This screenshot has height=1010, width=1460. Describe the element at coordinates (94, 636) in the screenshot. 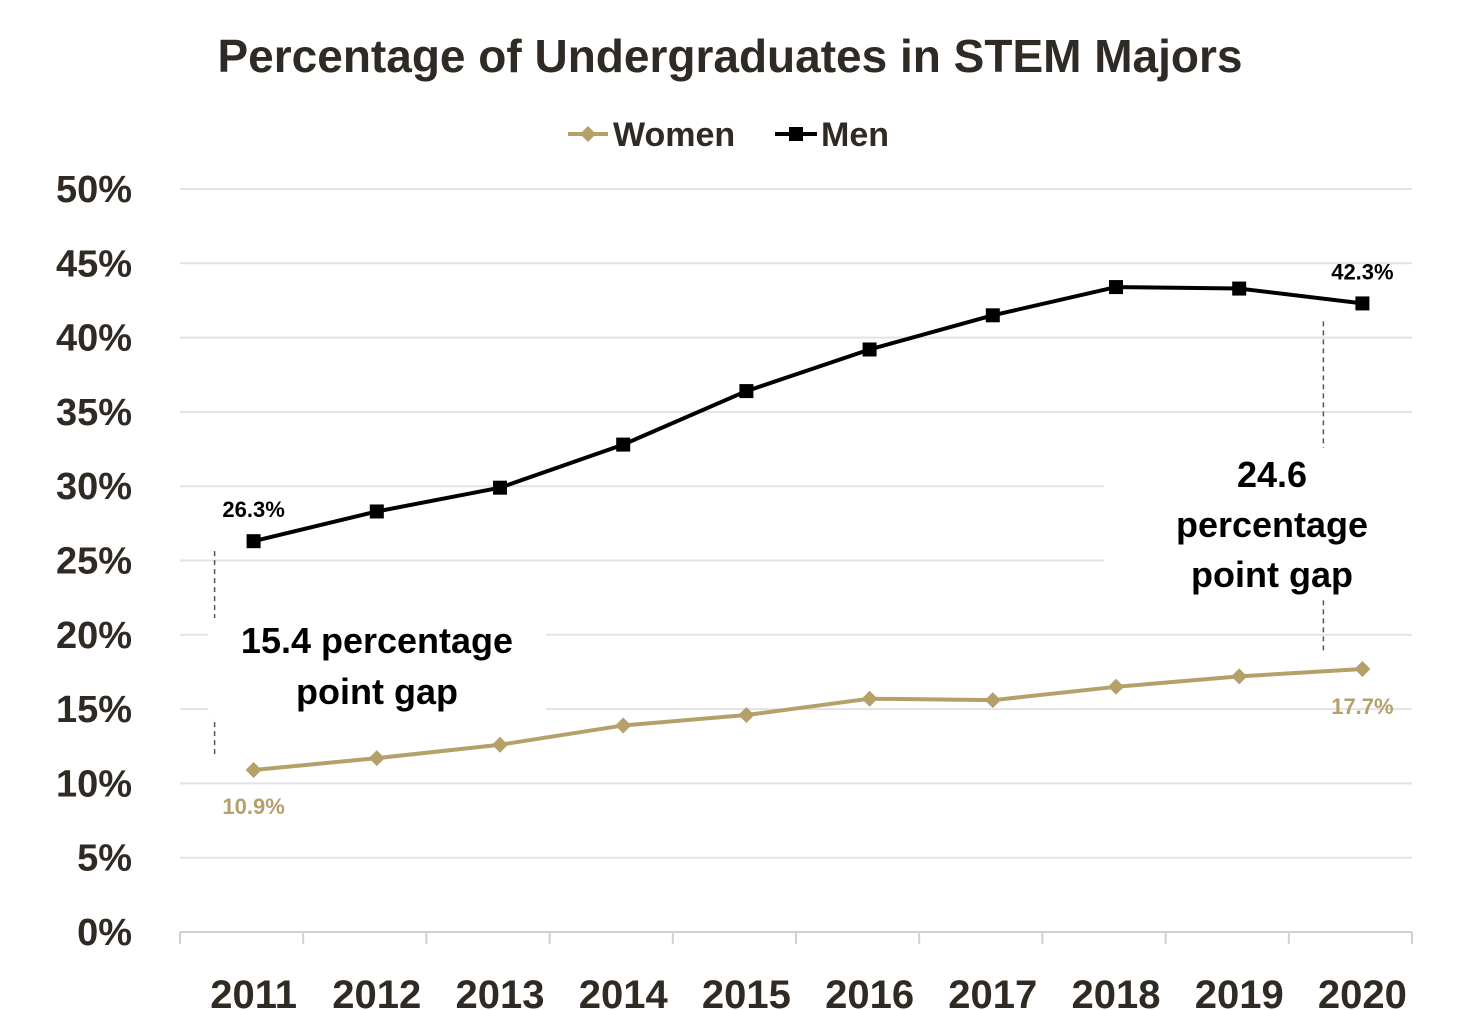

I see `y-tick-label-4: 20%` at that location.